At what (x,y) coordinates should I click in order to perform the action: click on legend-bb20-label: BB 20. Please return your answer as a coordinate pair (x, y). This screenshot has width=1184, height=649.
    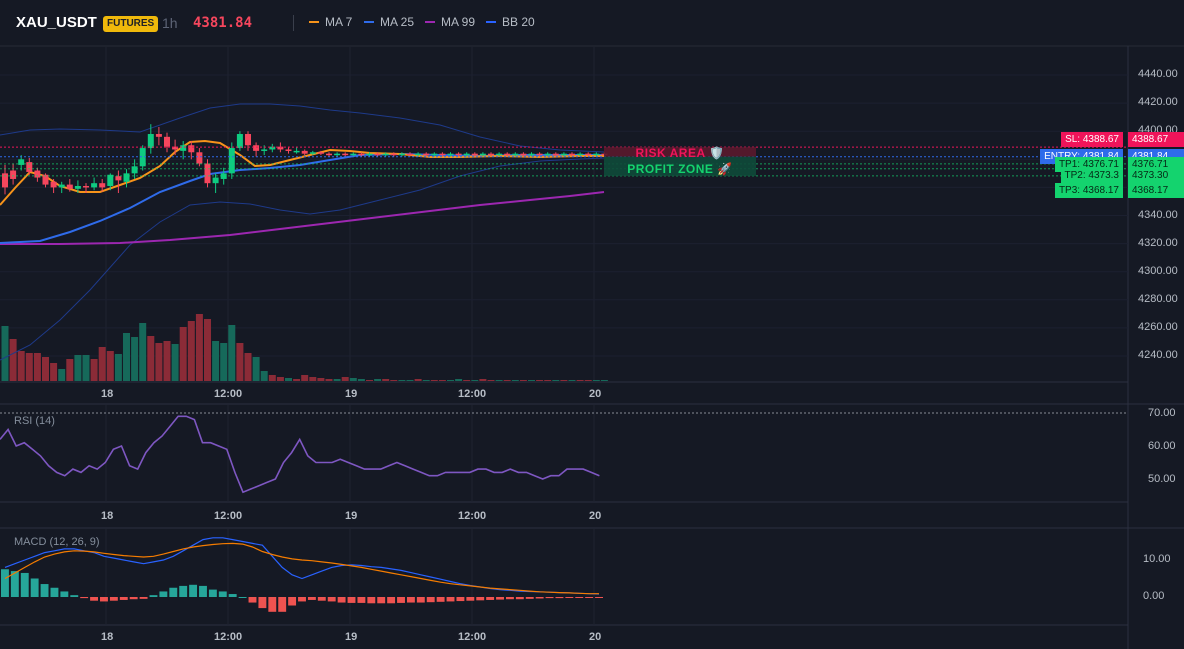
    Looking at the image, I should click on (518, 22).